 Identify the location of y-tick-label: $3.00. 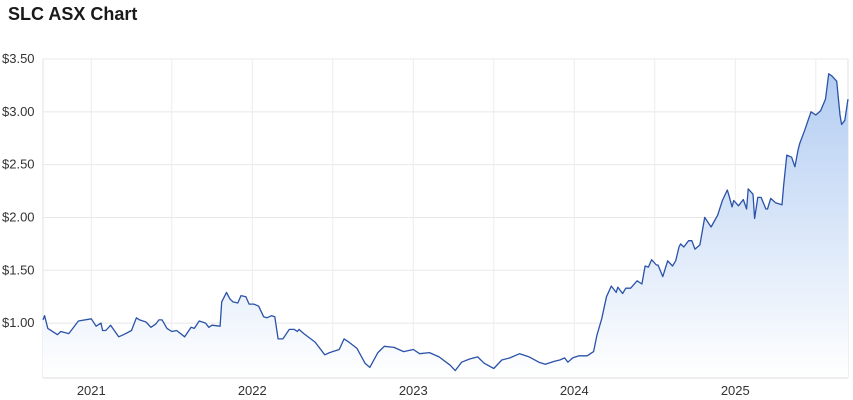
(18, 111).